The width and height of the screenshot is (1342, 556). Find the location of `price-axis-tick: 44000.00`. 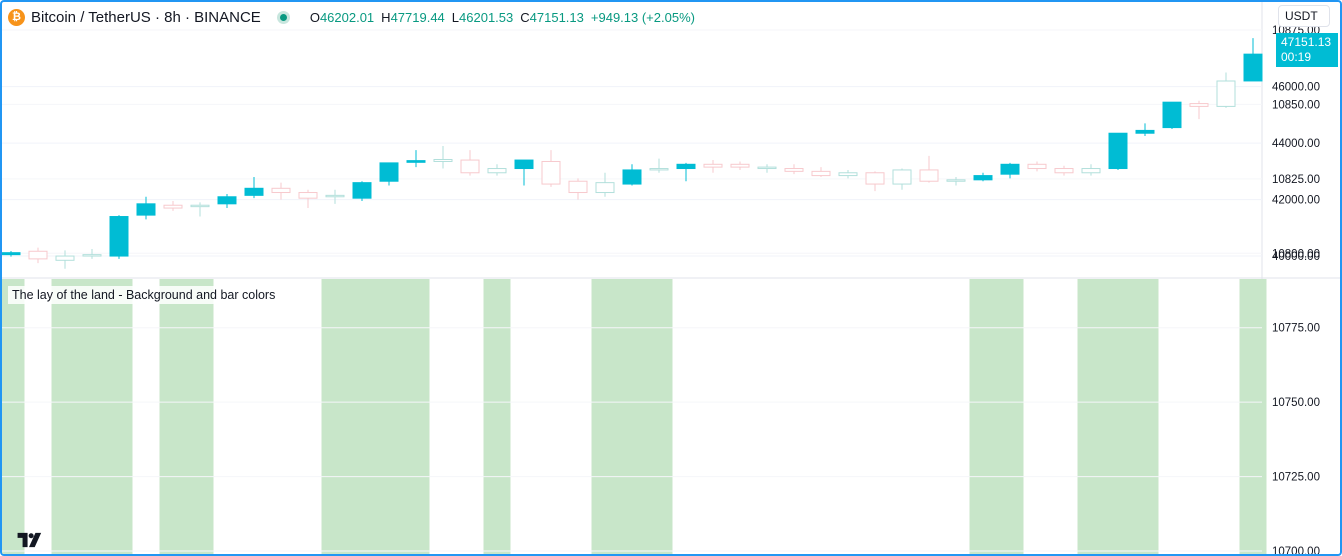

price-axis-tick: 44000.00 is located at coordinates (1296, 144).